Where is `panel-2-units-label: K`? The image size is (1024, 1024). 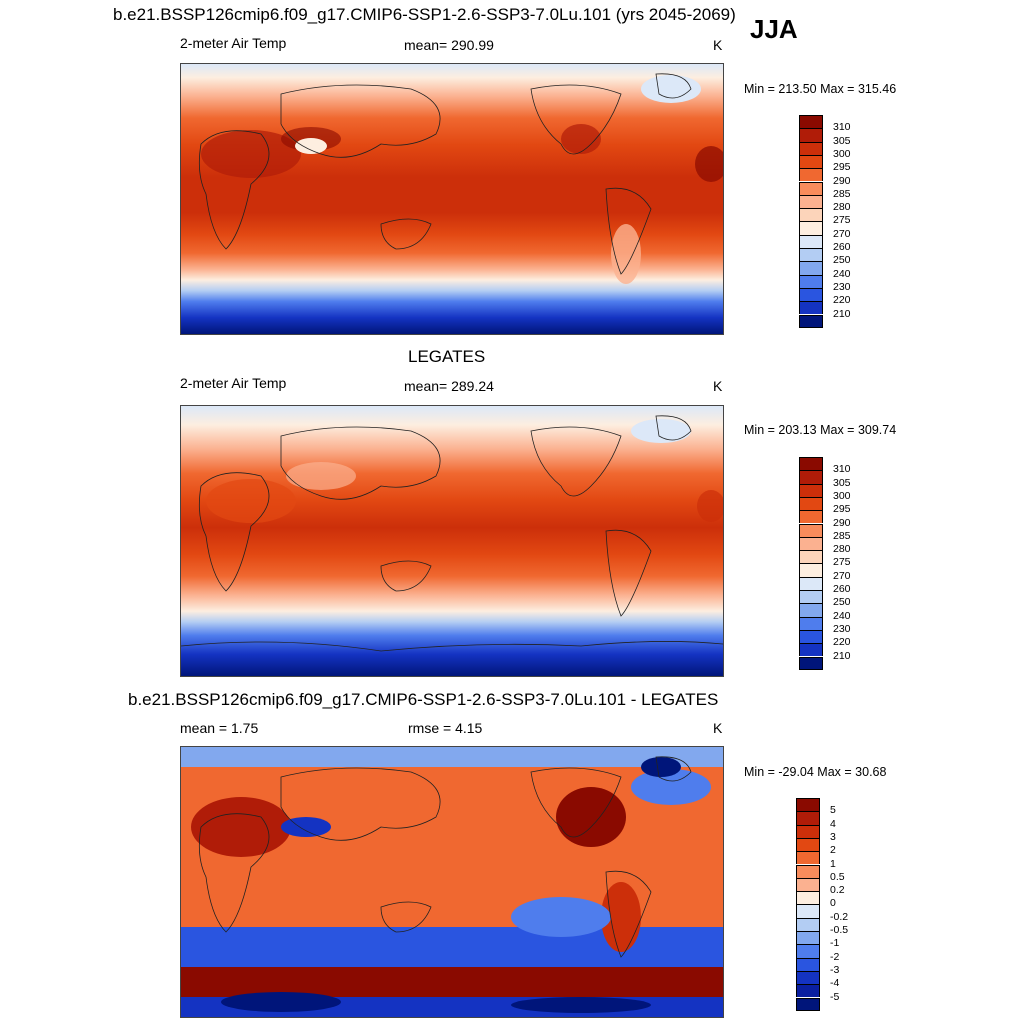 panel-2-units-label: K is located at coordinates (718, 386).